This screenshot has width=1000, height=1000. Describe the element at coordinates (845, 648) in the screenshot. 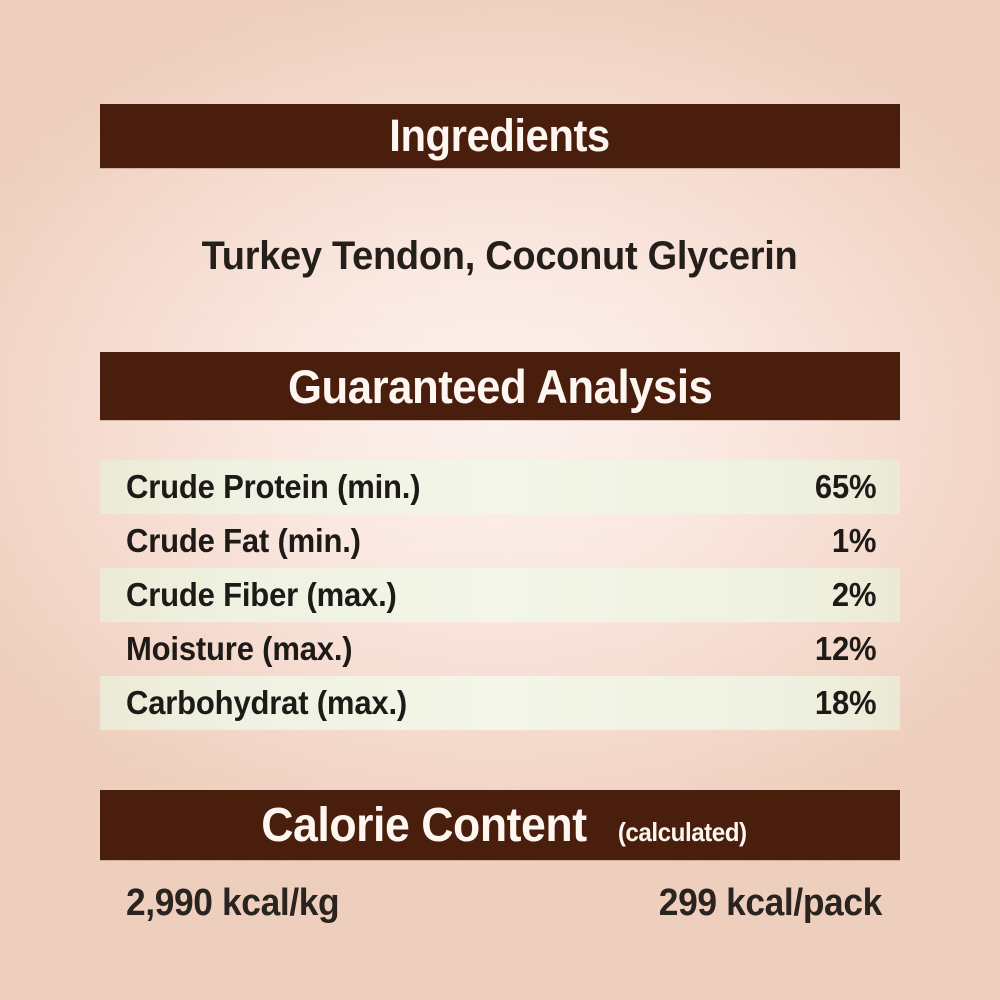

I see `nutrient-value: 12%` at that location.